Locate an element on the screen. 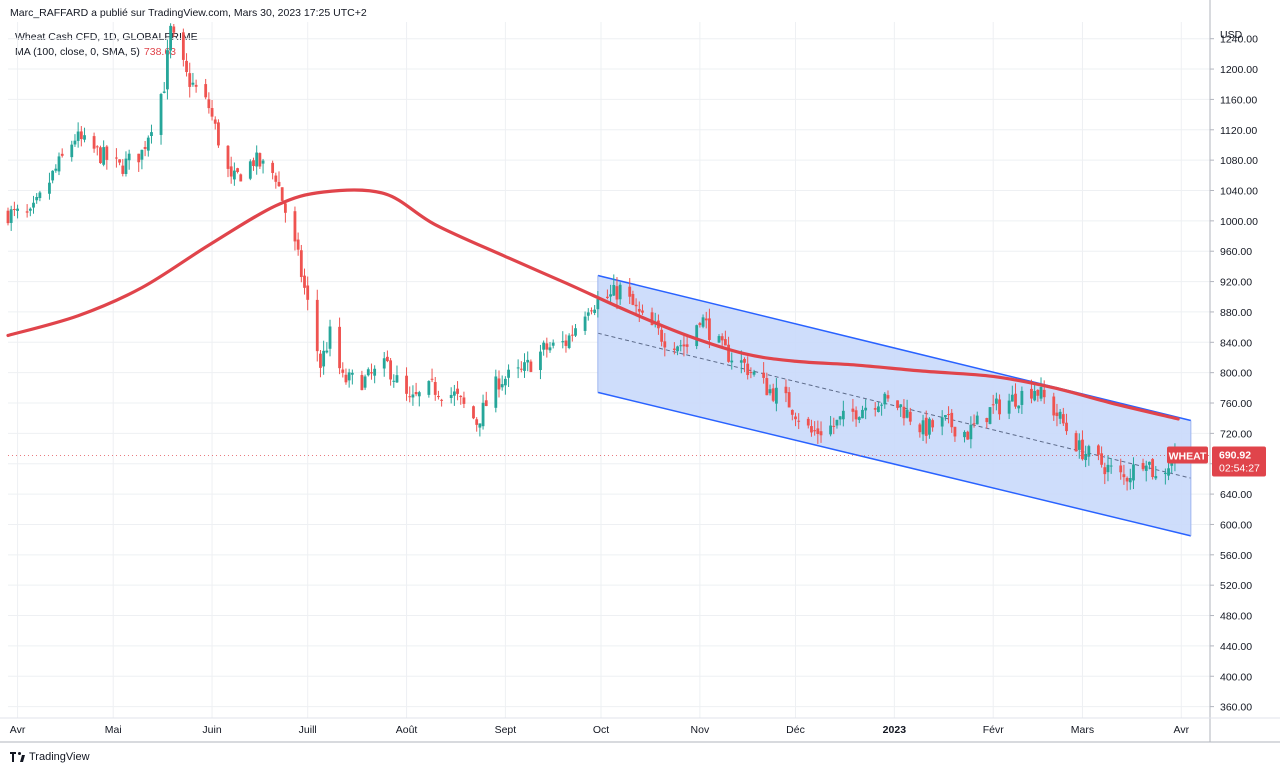 The height and width of the screenshot is (774, 1280). y-tick-label: 720.00 is located at coordinates (1236, 434).